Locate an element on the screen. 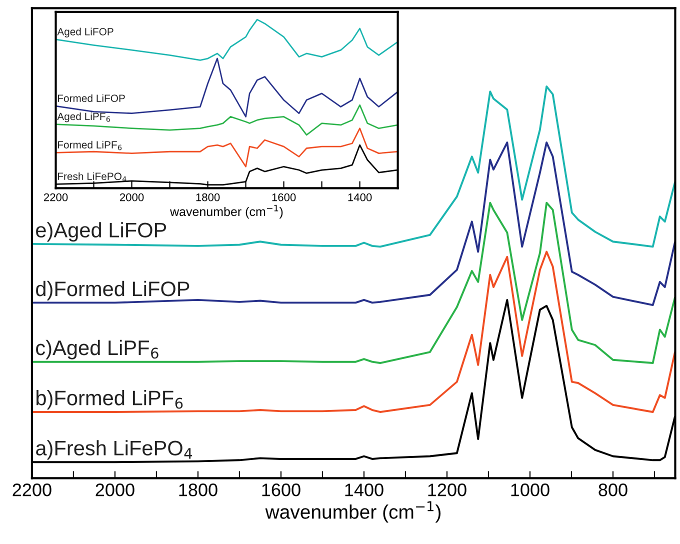  x-tick-label: 800 is located at coordinates (613, 490).